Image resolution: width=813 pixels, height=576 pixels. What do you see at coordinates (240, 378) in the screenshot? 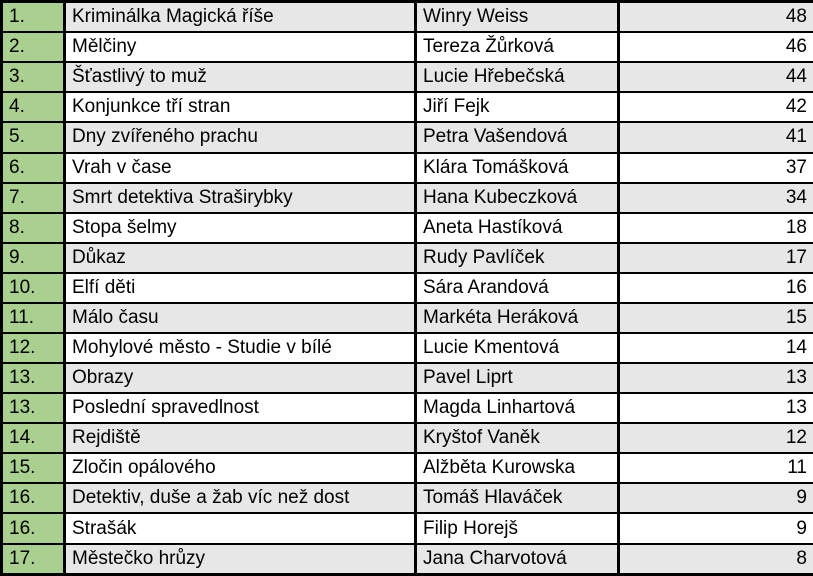
I see `title-cell: Obrazy` at bounding box center [240, 378].